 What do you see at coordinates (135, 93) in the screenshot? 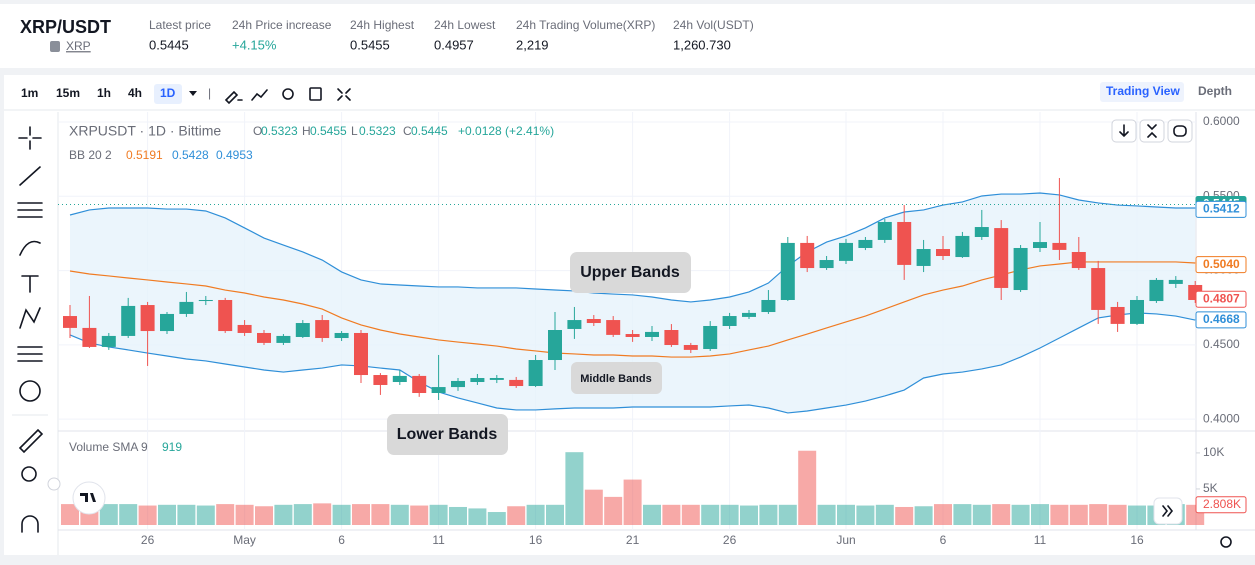
I see `interval: 4h` at bounding box center [135, 93].